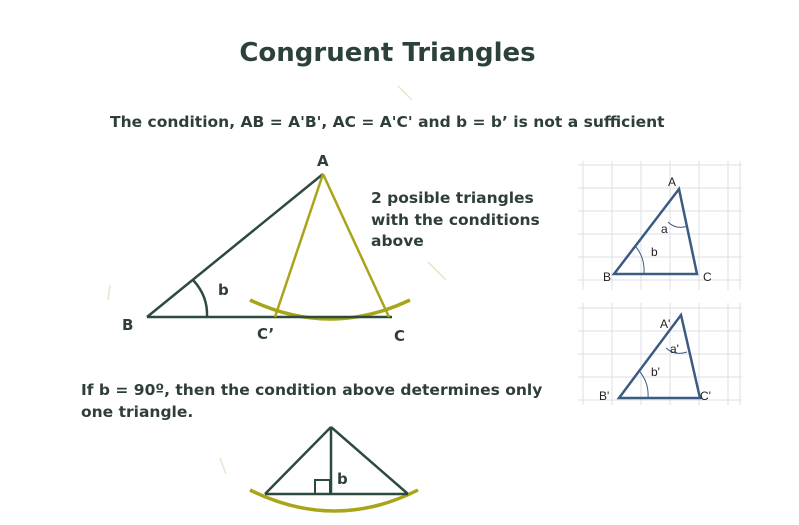 This screenshot has width=799, height=525. I want to click on compass-arc, so click(330, 309).